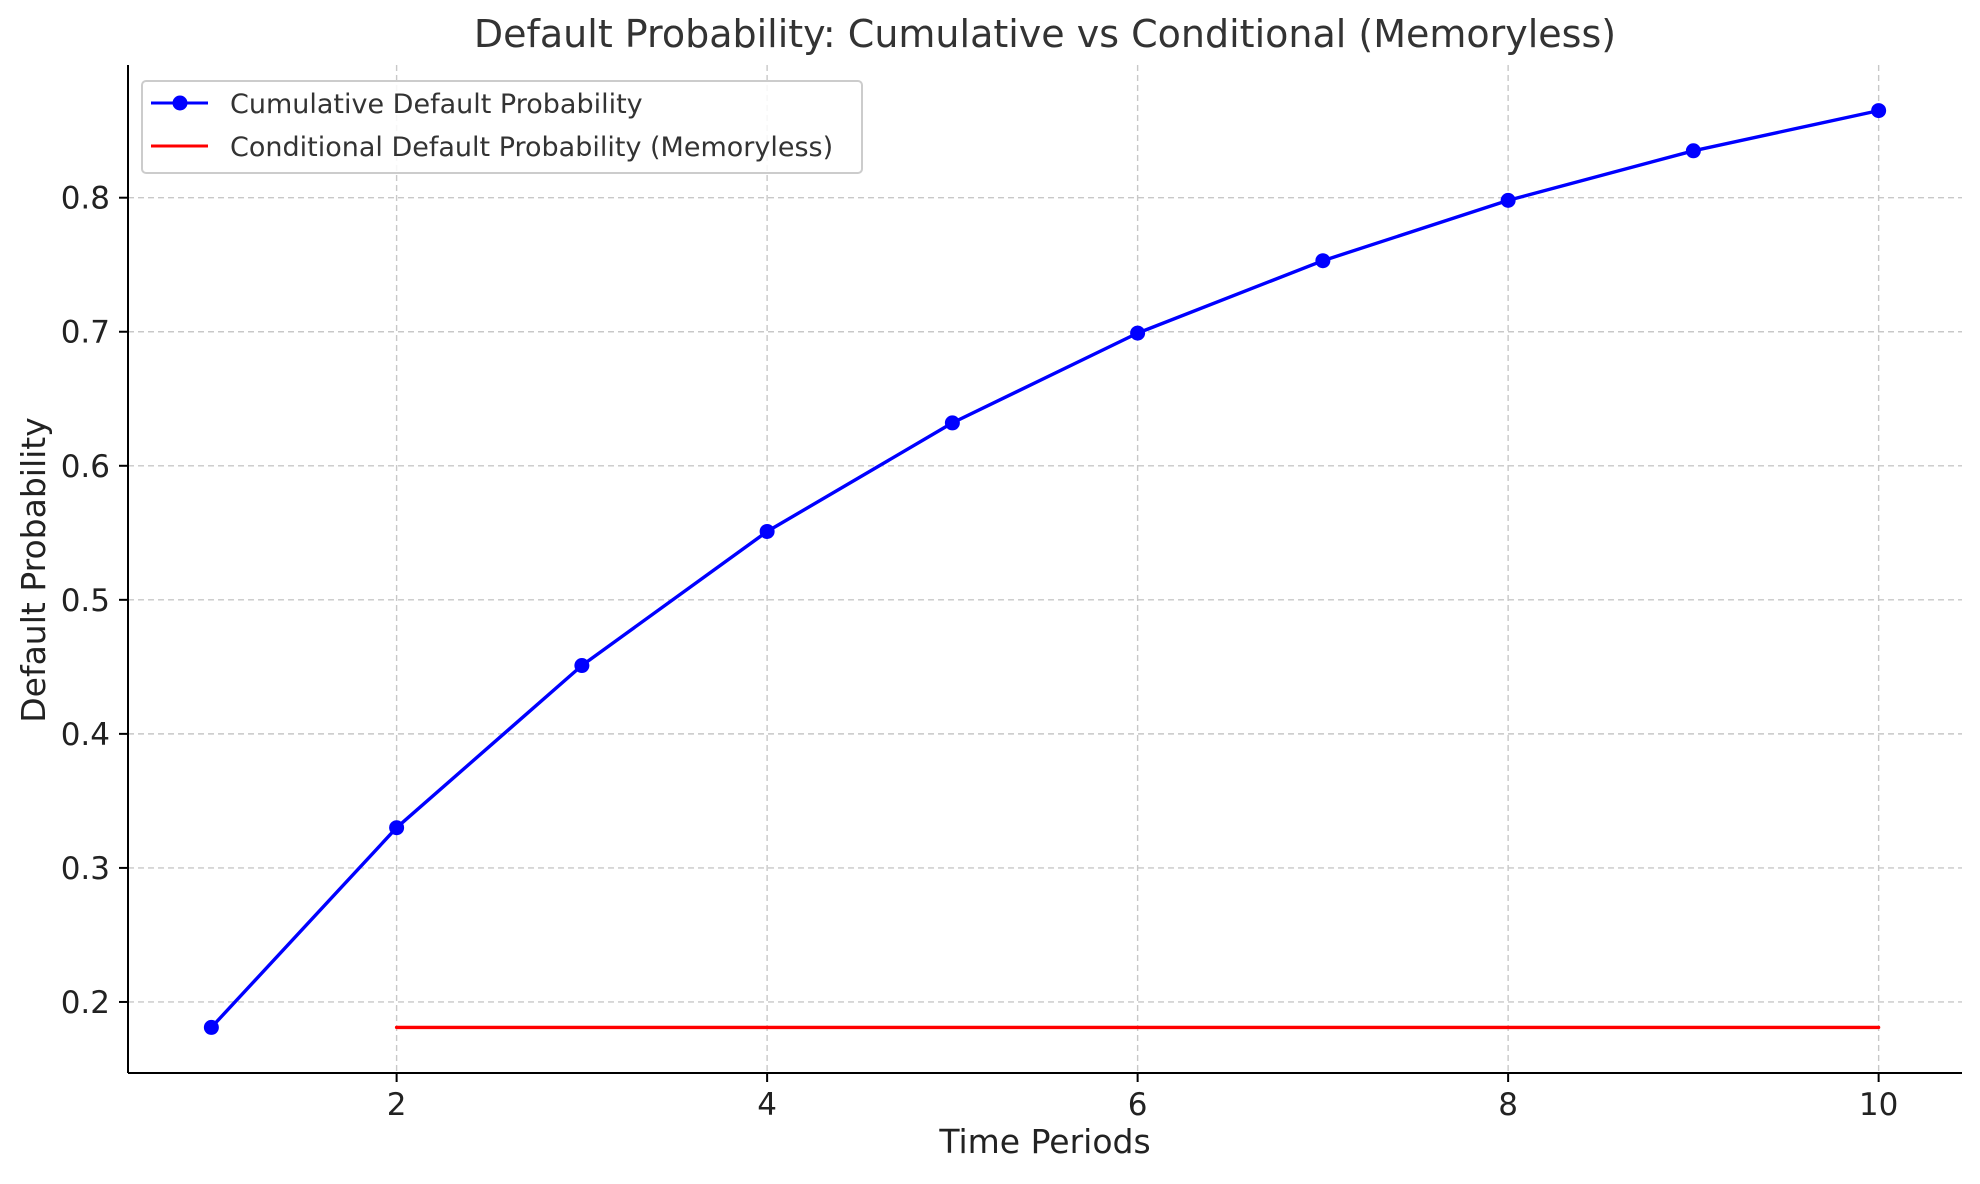 The image size is (1980, 1184). Describe the element at coordinates (1044, 1141) in the screenshot. I see `x-axis-label: Time Periods` at that location.